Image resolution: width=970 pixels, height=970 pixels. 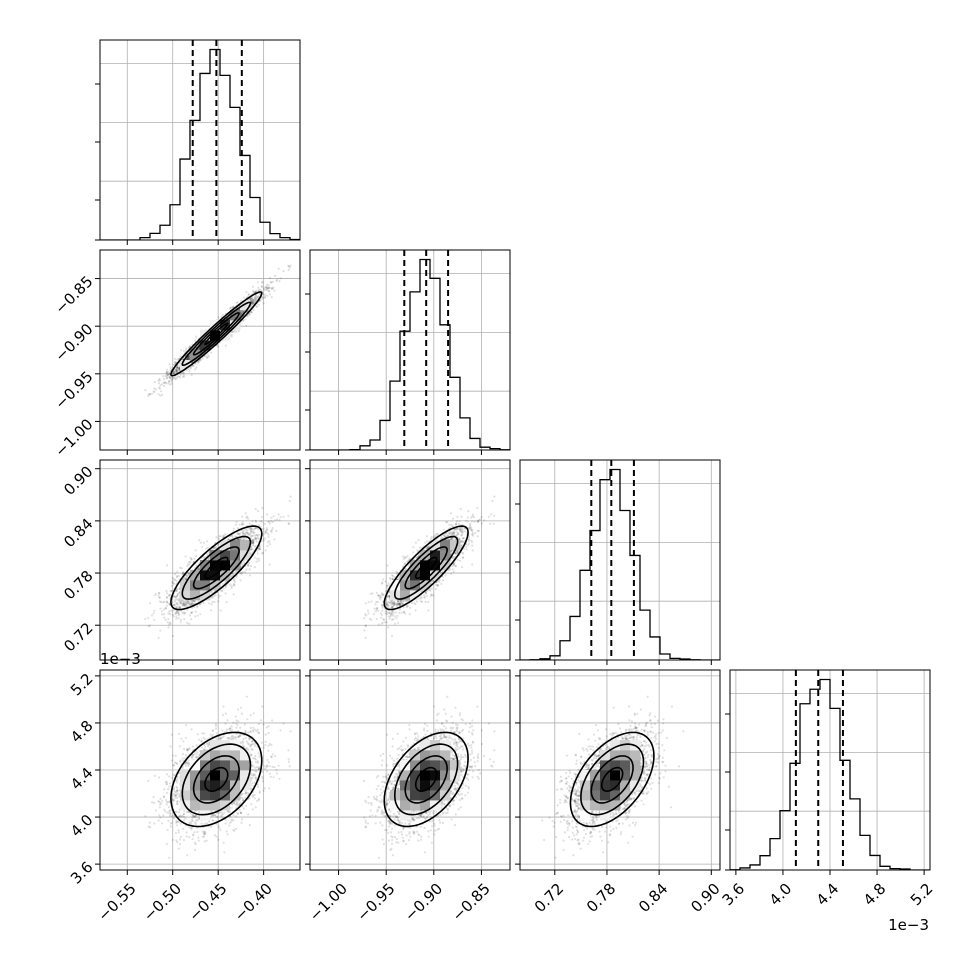 What do you see at coordinates (410, 350) in the screenshot?
I see `panel-frame` at bounding box center [410, 350].